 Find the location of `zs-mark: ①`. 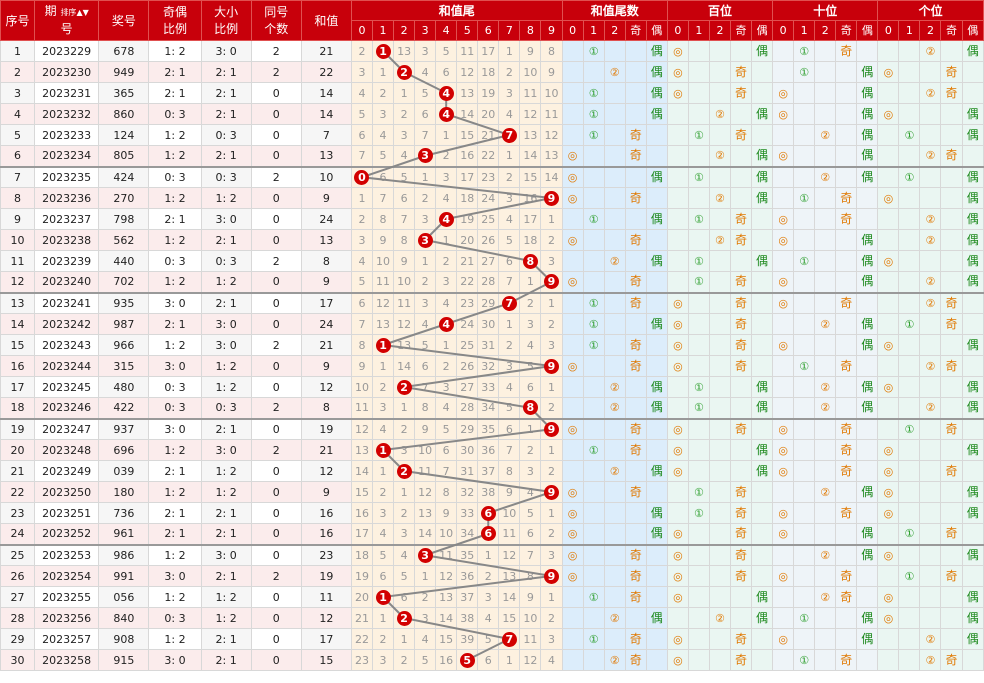

zs-mark: ① is located at coordinates (593, 51).